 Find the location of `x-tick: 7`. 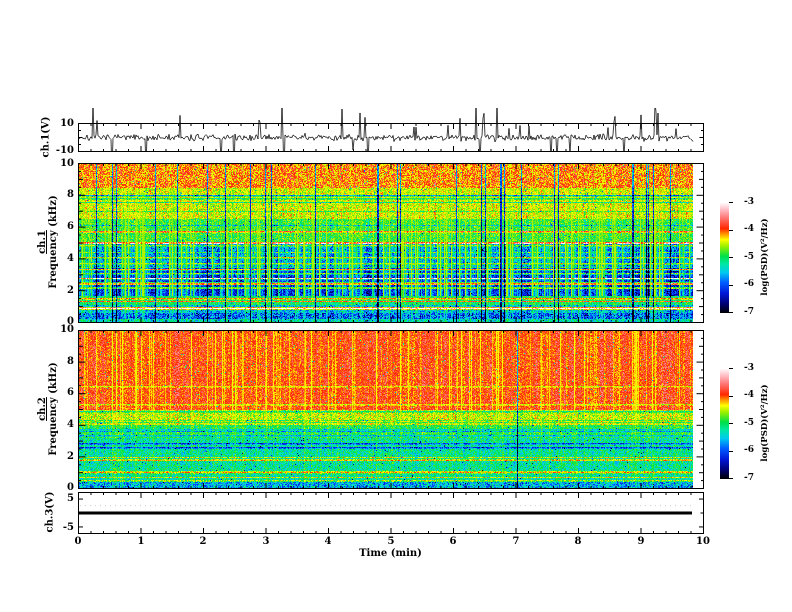

x-tick: 7 is located at coordinates (516, 541).